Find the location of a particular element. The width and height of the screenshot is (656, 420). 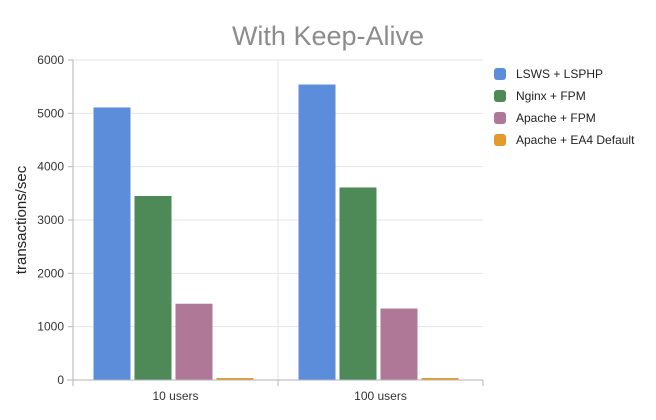

y-tick-label: 6000 is located at coordinates (50, 60).